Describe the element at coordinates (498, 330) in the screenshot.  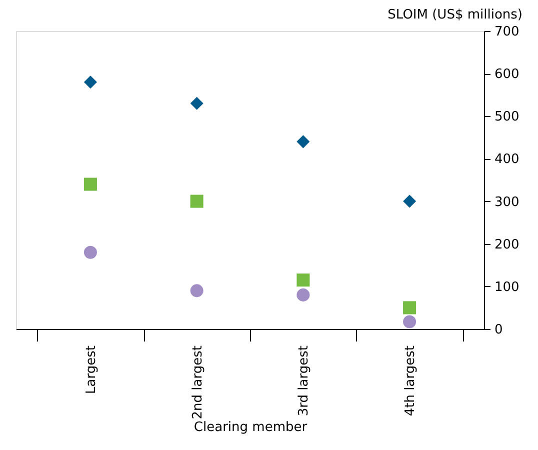
I see `y-tick-label: 0` at that location.